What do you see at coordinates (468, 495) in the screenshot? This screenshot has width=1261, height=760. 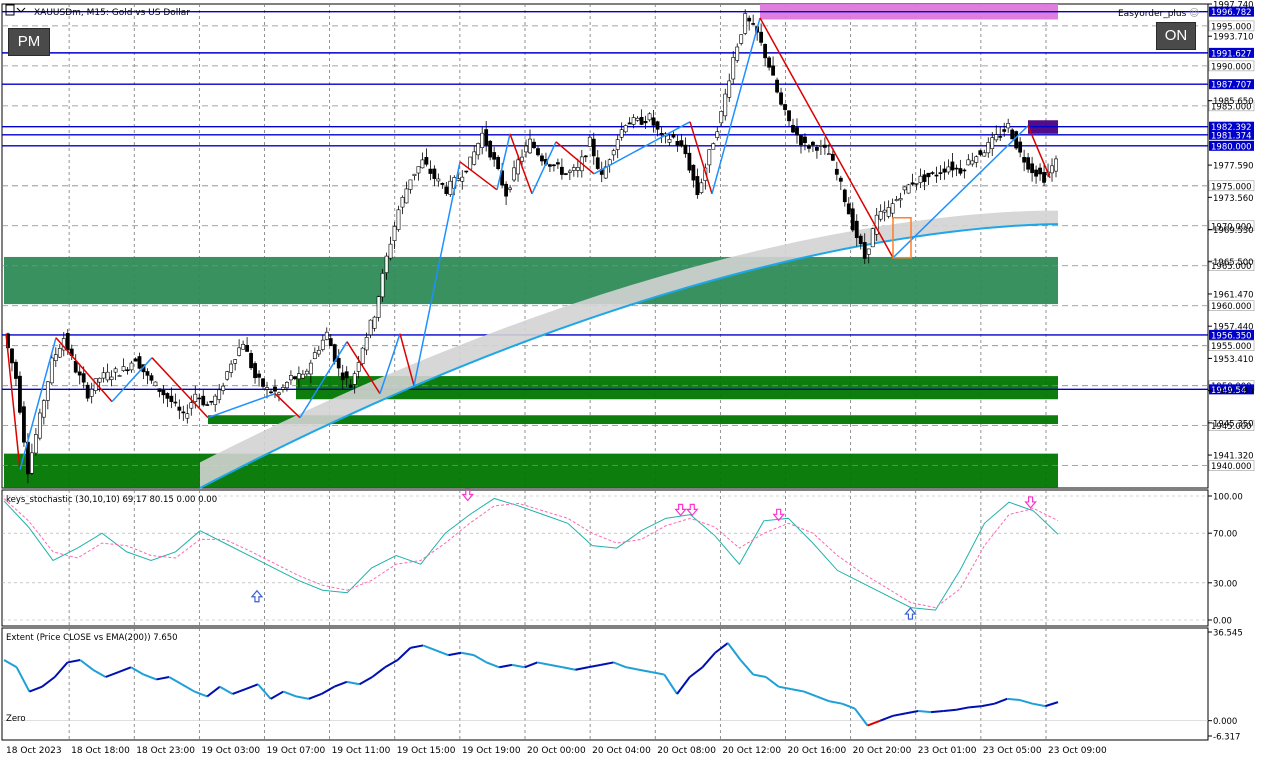 I see `sell-arrow-icon` at bounding box center [468, 495].